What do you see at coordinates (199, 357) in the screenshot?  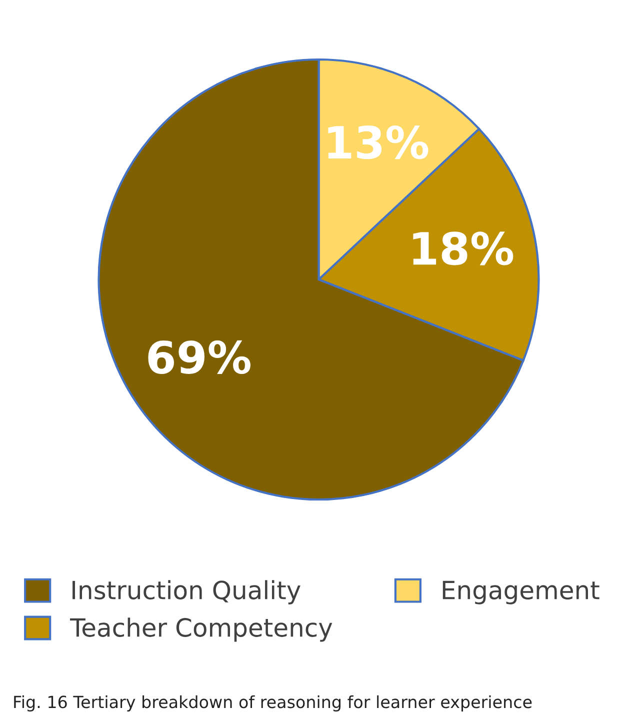 I see `data-label: 69%` at bounding box center [199, 357].